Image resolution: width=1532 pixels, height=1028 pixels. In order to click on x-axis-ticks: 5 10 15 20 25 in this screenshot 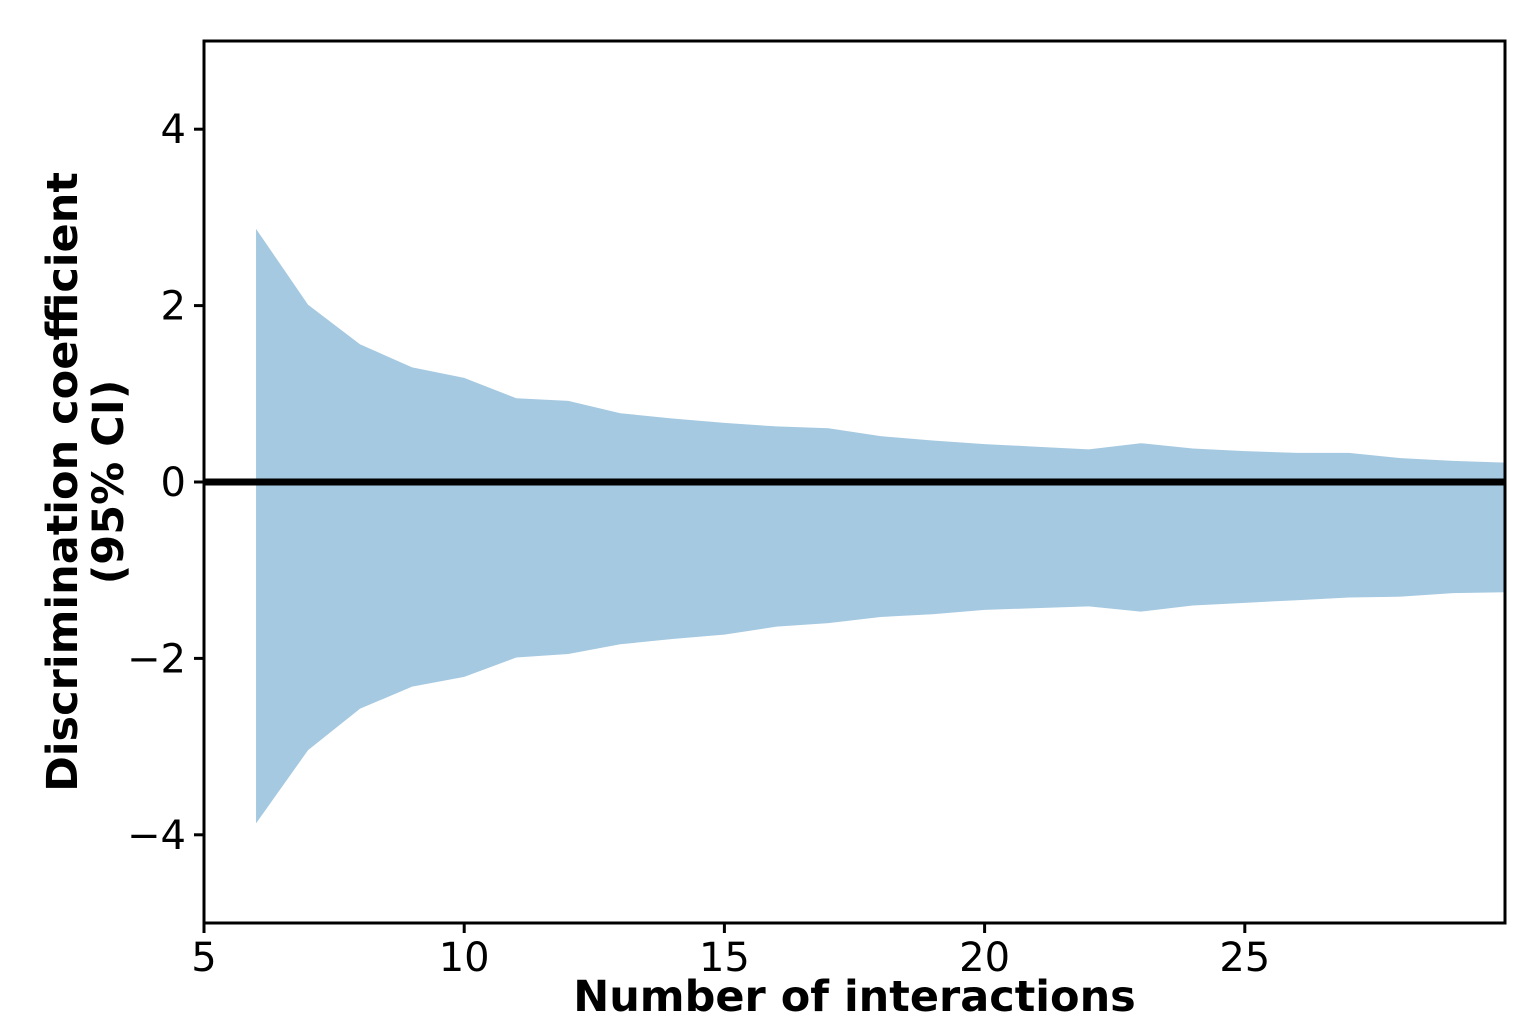, I will do `click(730, 952)`.